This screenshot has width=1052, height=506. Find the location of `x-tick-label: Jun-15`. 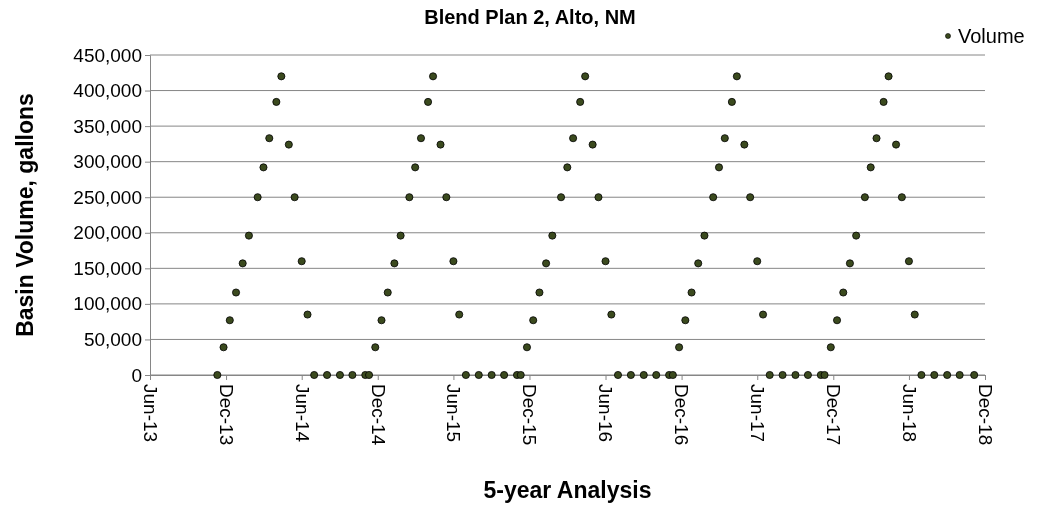

x-tick-label: Jun-15 is located at coordinates (454, 413).